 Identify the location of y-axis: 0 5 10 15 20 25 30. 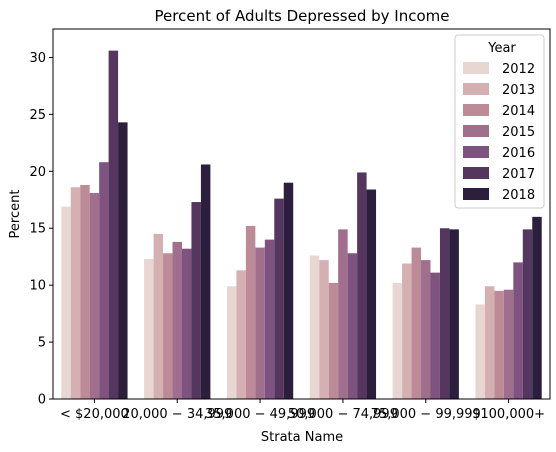
(41, 229).